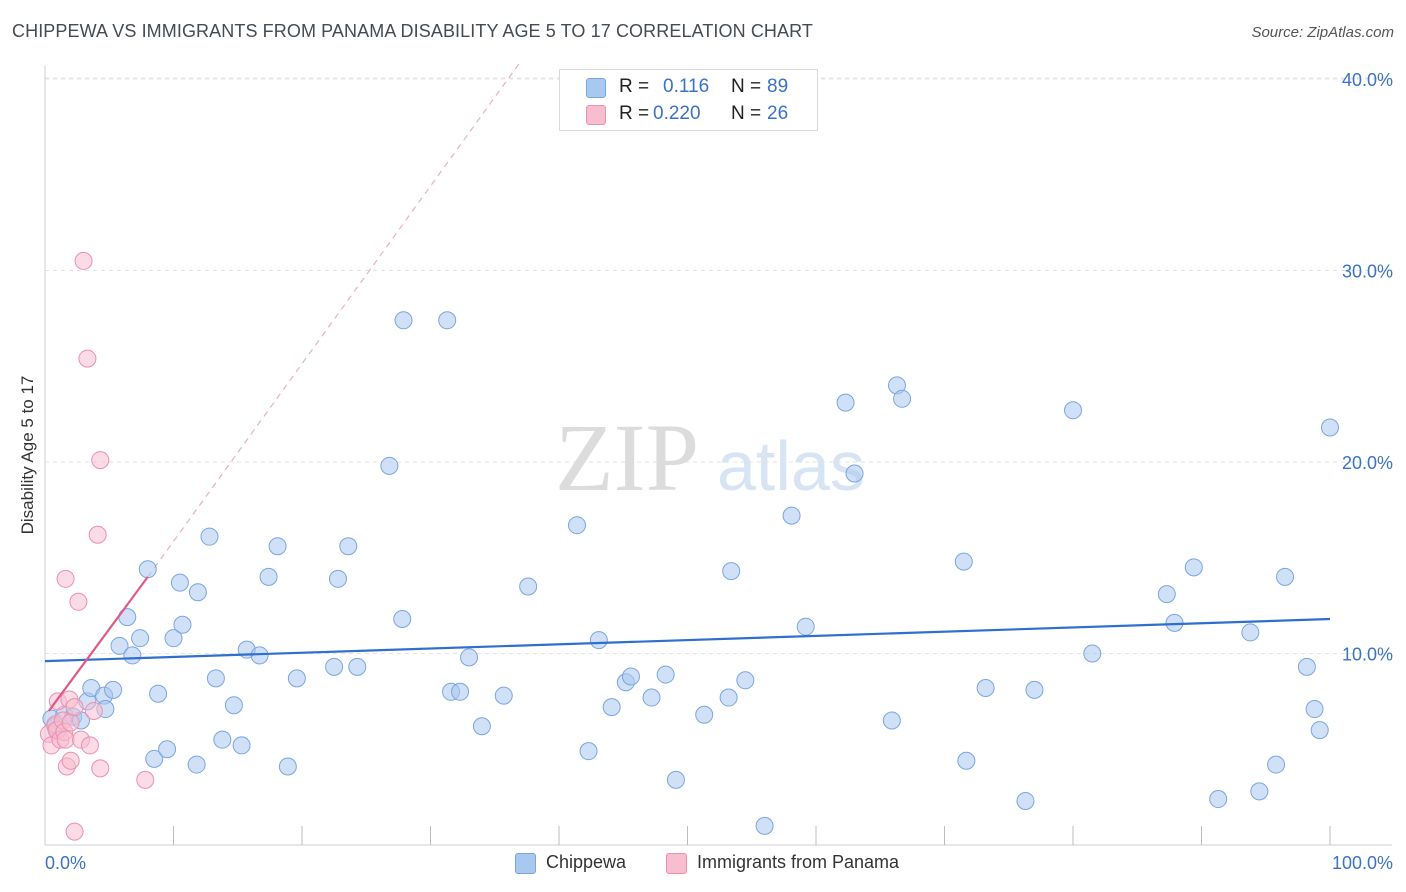  What do you see at coordinates (688, 100) in the screenshot?
I see `correlation-legend: R = 0.116 N = 89 R = 0.220 N = 26` at bounding box center [688, 100].